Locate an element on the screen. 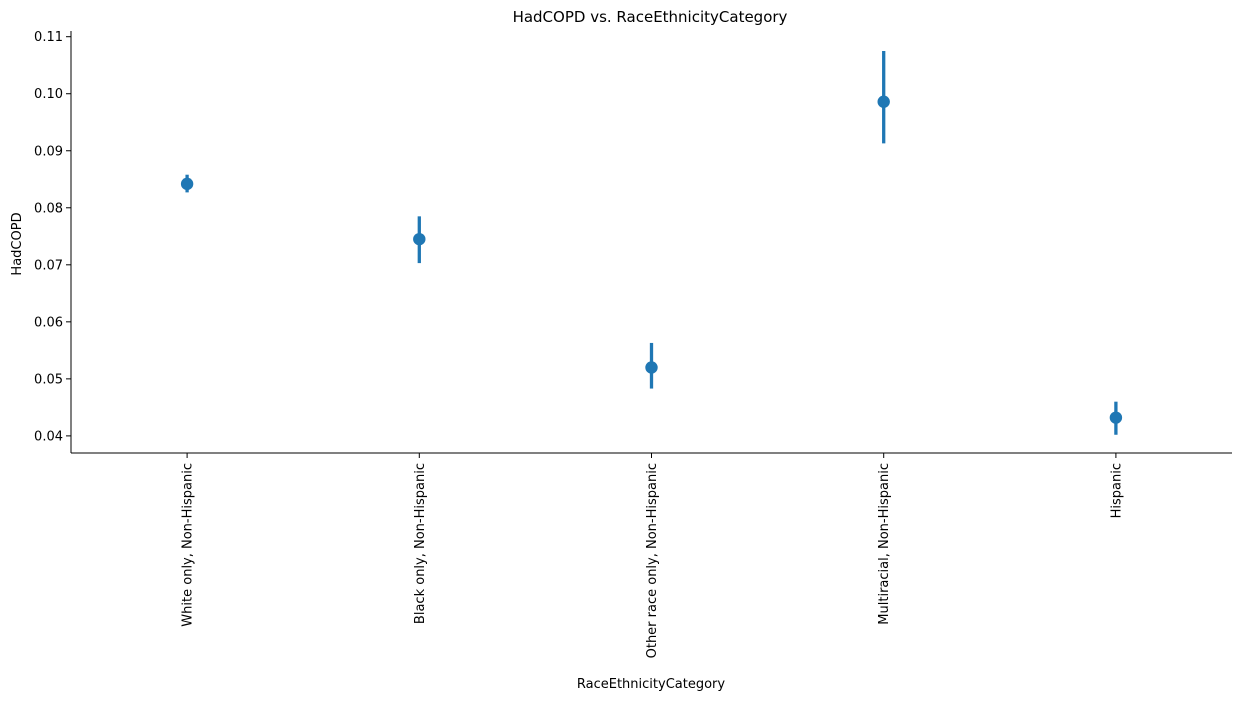 The image size is (1258, 701). x-axis-label: RaceEthnicityCategory is located at coordinates (651, 684).